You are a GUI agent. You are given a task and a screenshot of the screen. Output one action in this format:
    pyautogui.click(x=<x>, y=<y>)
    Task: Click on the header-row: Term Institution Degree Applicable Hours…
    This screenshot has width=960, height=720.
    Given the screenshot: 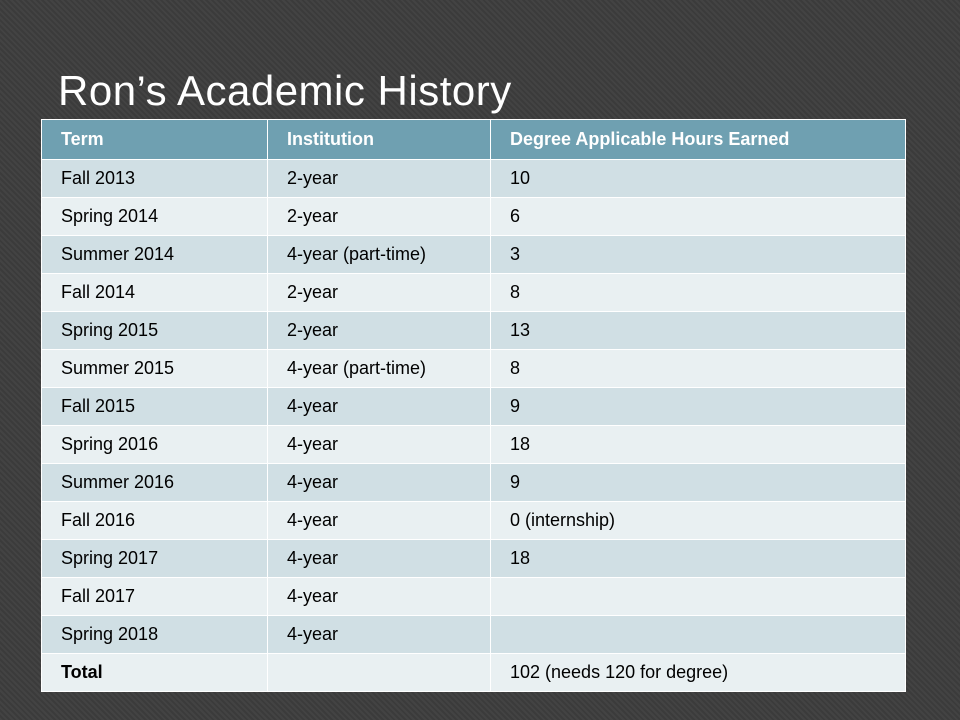 What is the action you would take?
    pyautogui.click(x=473, y=139)
    